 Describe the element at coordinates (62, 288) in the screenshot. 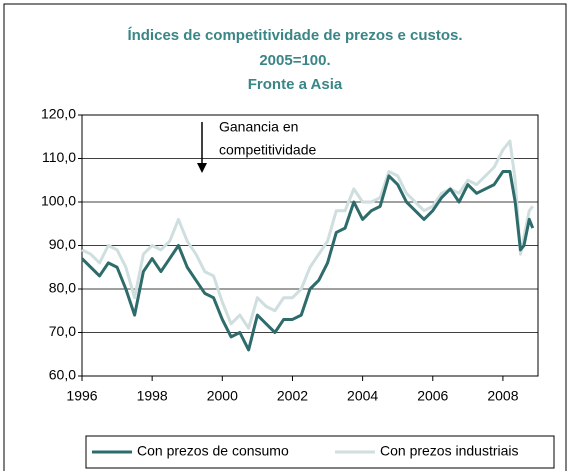

I see `y-tick-label: 80,0` at that location.